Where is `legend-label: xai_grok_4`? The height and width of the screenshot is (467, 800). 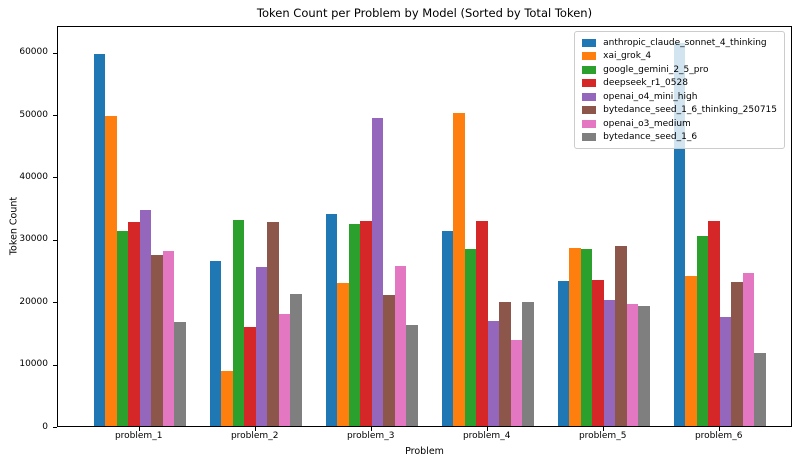 legend-label: xai_grok_4 is located at coordinates (627, 56).